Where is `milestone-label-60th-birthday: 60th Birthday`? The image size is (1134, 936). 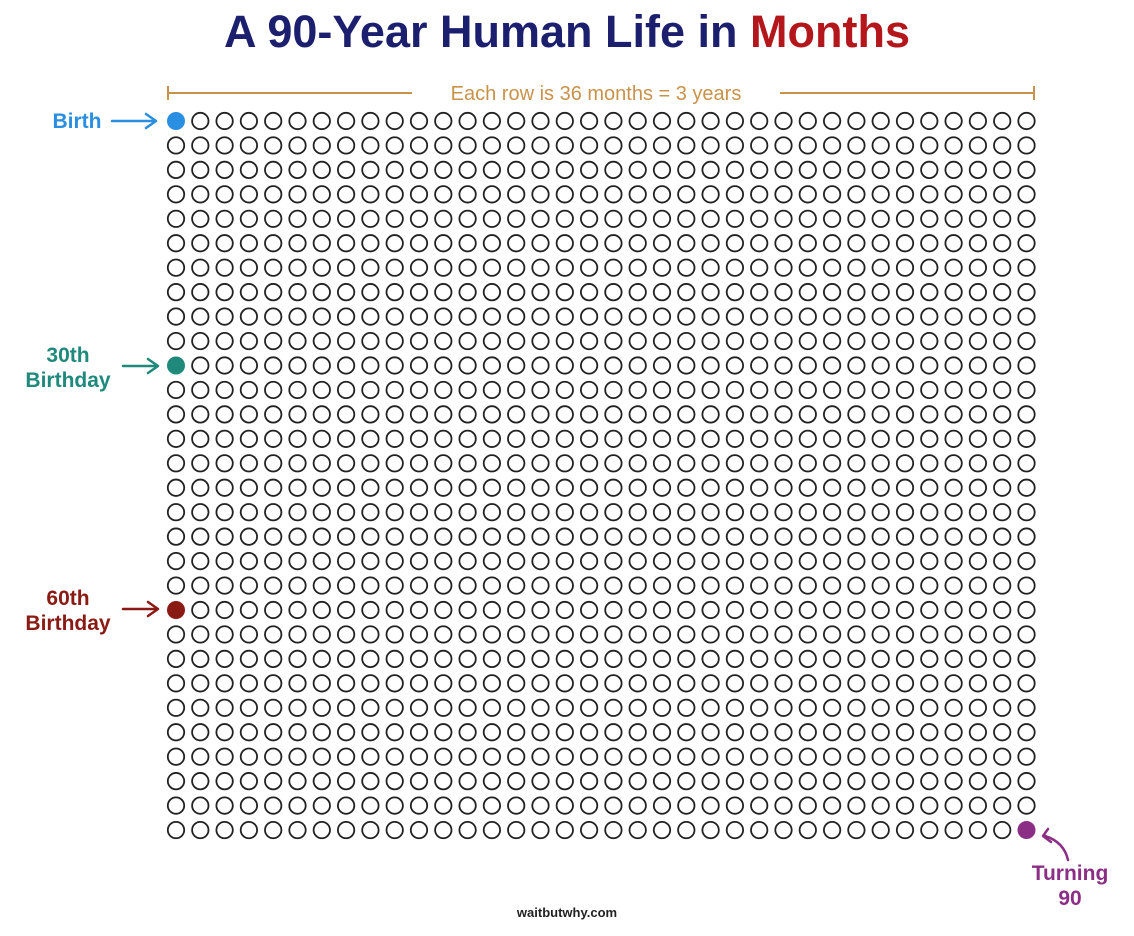 milestone-label-60th-birthday: 60th Birthday is located at coordinates (68, 611).